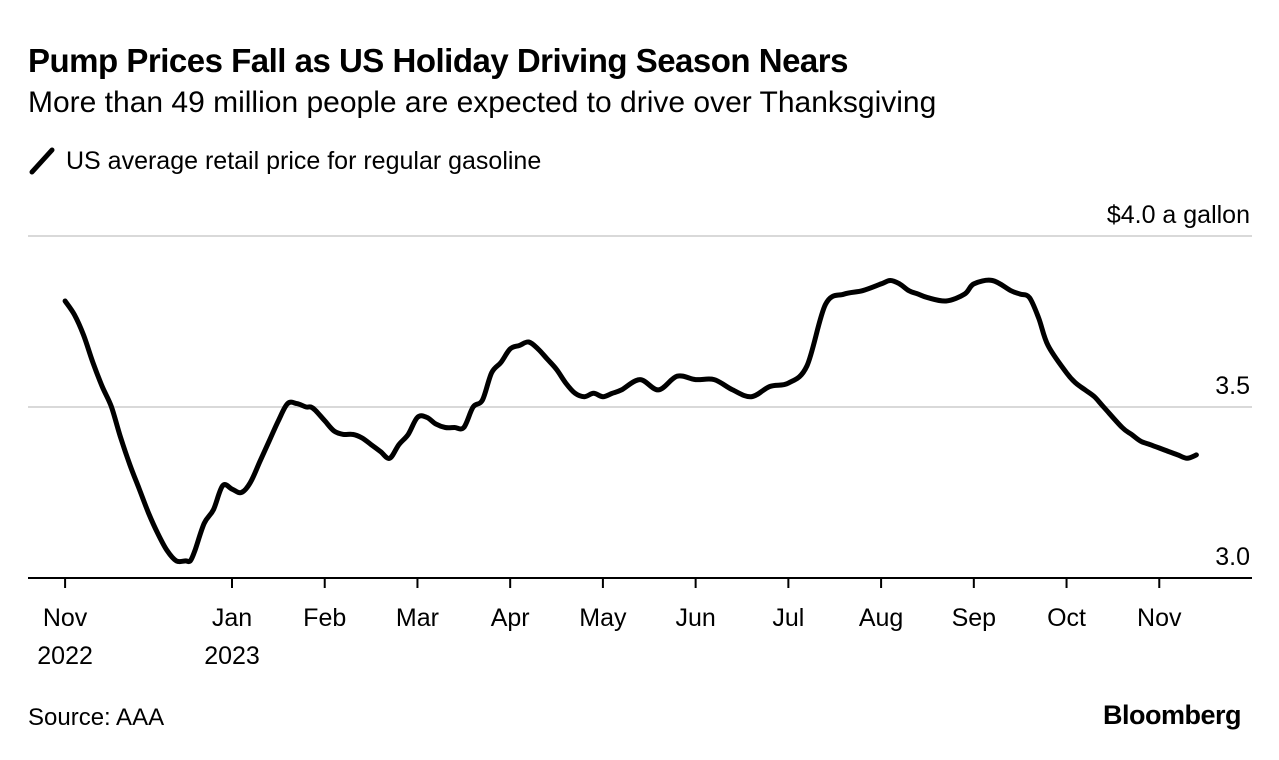 The height and width of the screenshot is (760, 1279). Describe the element at coordinates (603, 618) in the screenshot. I see `x-tick-label: May` at that location.